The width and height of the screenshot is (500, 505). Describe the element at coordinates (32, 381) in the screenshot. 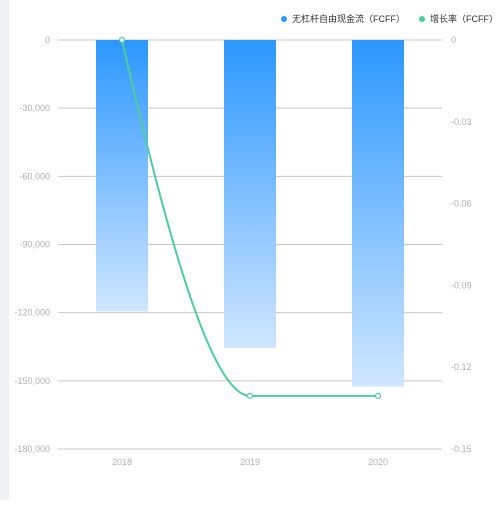

I see `left-axis-tick-label: -150,000` at that location.